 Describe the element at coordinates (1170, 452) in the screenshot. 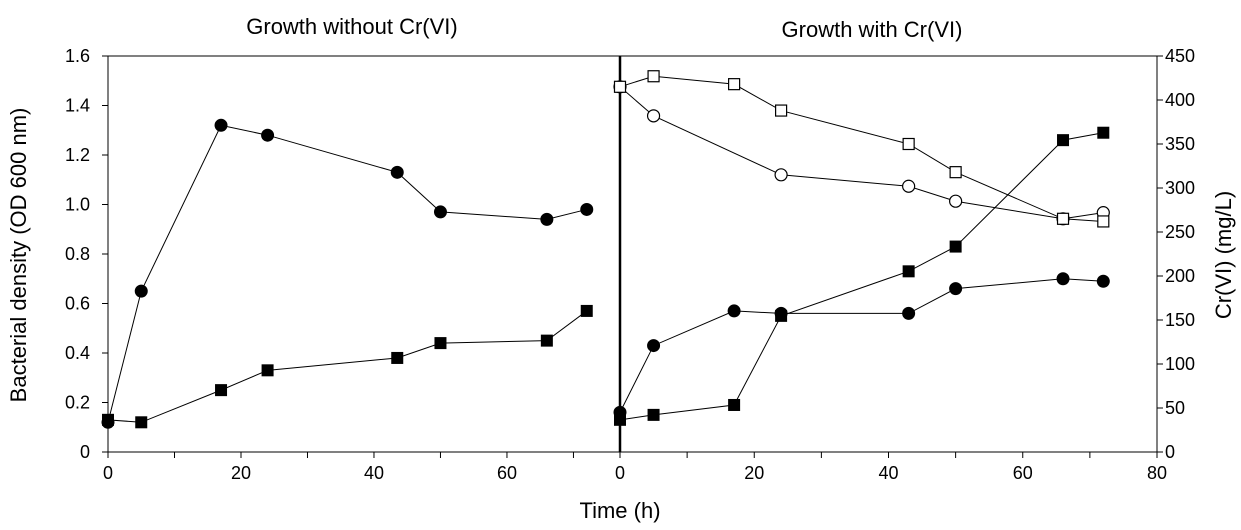

I see `right-y-tick-label: 0` at that location.